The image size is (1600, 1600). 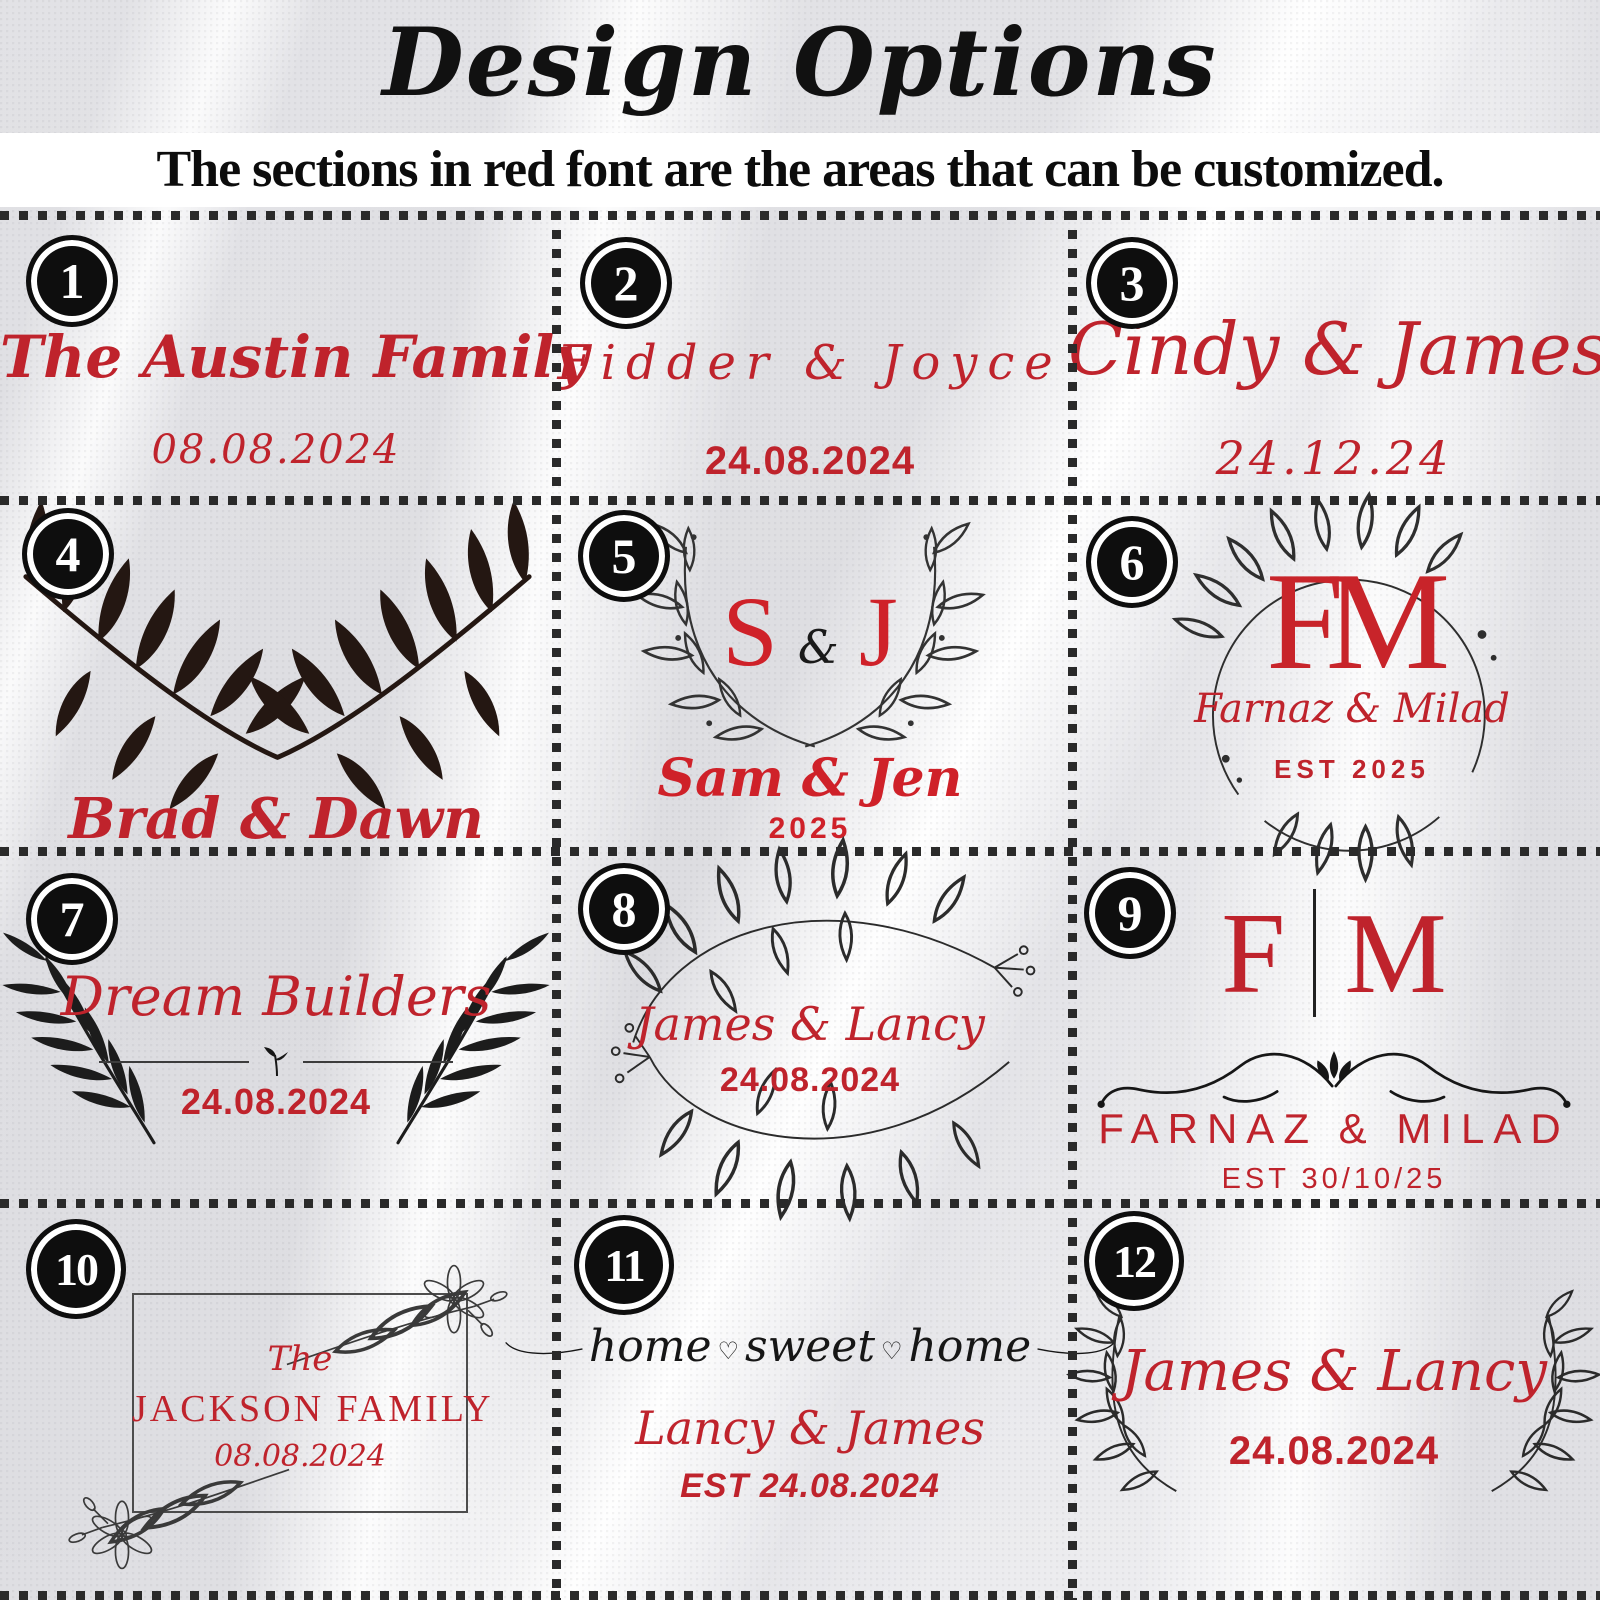 I want to click on family-name: JACKSON FAMILY, so click(x=313, y=1409).